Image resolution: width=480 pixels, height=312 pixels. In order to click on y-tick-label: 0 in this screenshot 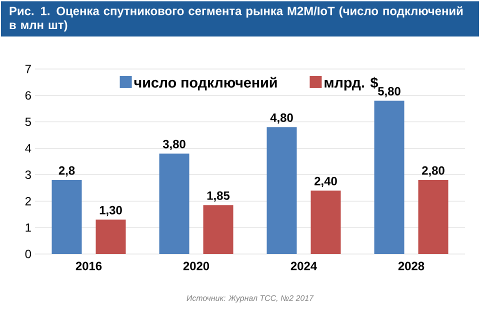, I will do `click(28, 254)`.